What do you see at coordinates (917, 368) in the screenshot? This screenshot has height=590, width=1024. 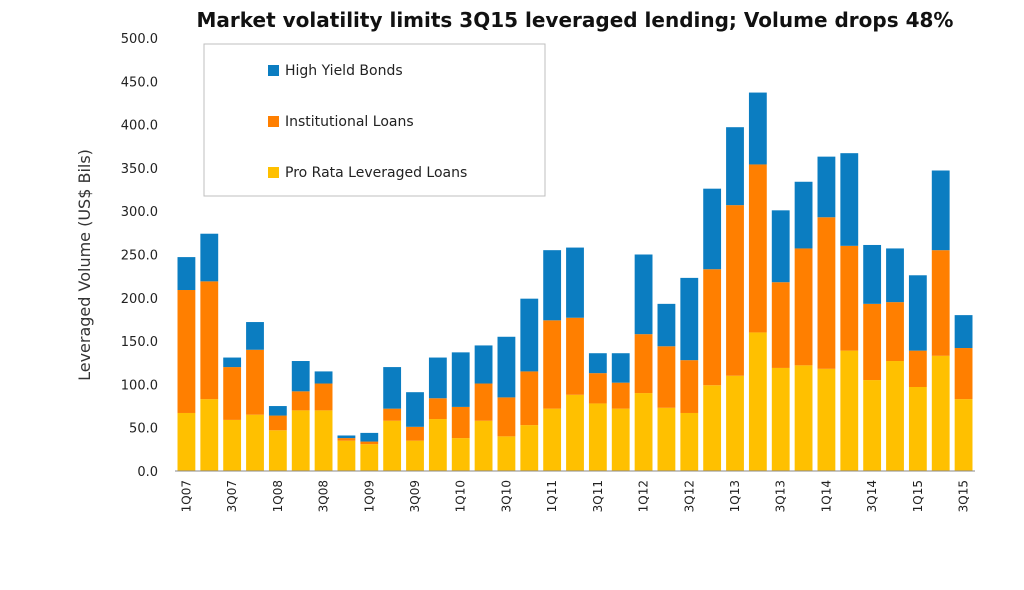 I see `bar-1Q15-institutional-loans` at bounding box center [917, 368].